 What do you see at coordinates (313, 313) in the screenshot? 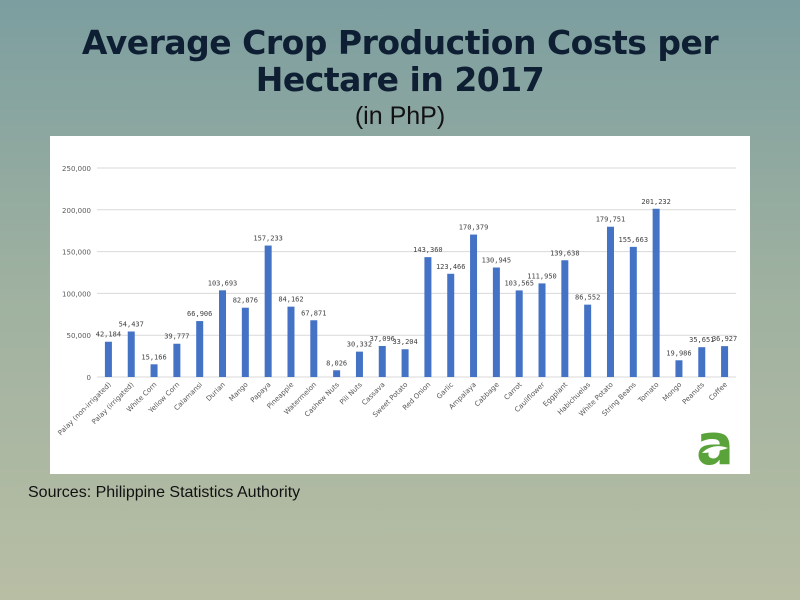
I see `data-label: 67,871` at bounding box center [313, 313].